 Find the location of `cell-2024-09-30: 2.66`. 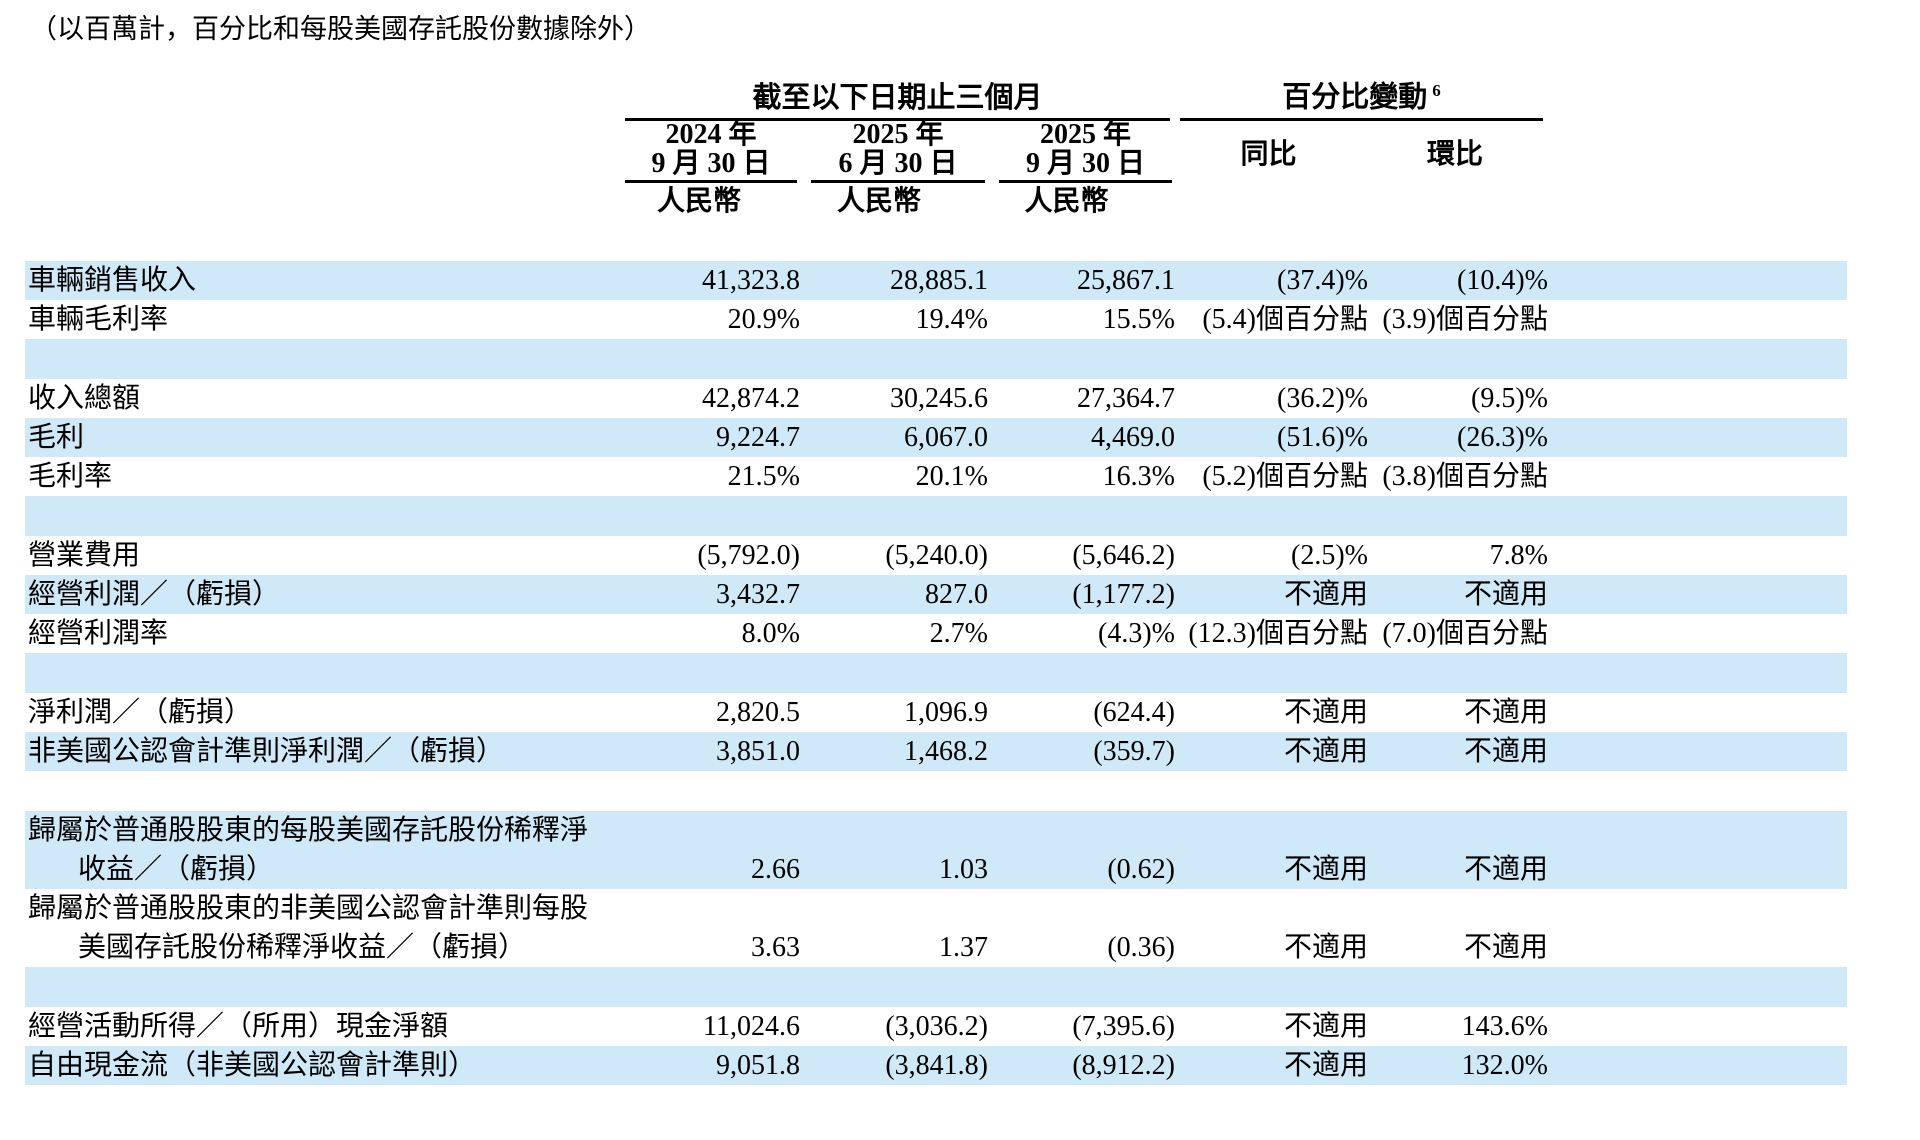

cell-2024-09-30: 2.66 is located at coordinates (775, 869).